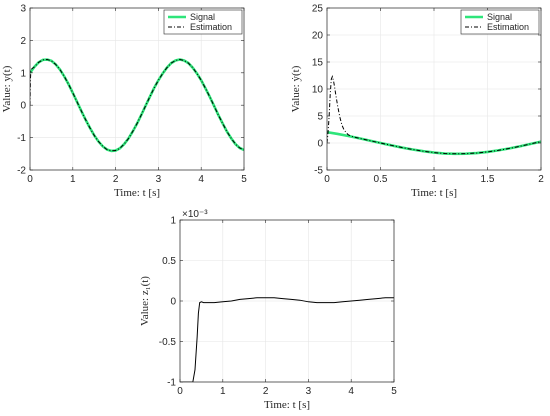  What do you see at coordinates (23, 41) in the screenshot?
I see `y-tick-label: 2` at bounding box center [23, 41].